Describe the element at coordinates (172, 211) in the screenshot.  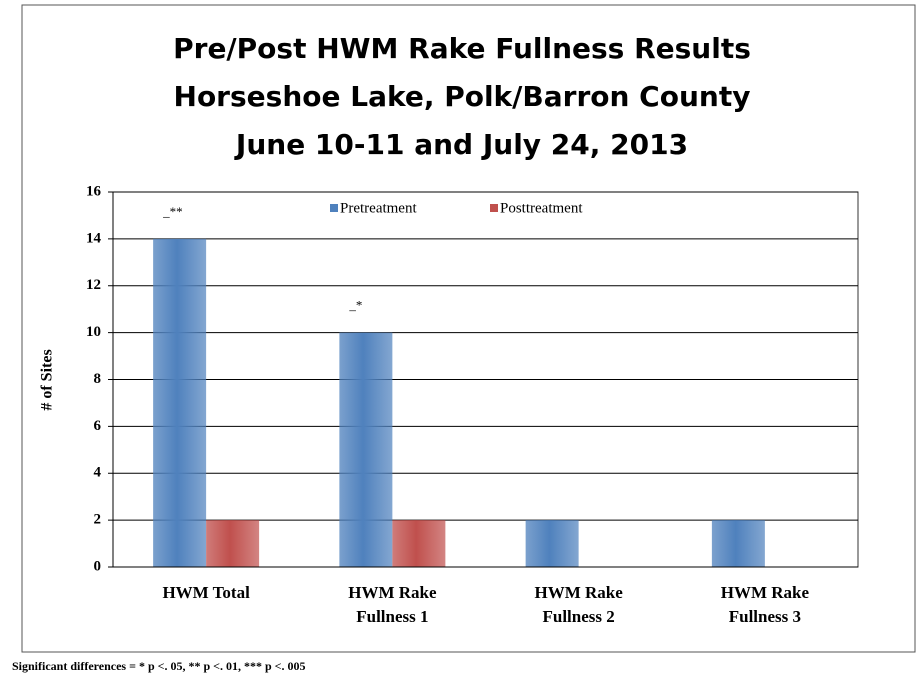
I see `annotation: _**` at that location.